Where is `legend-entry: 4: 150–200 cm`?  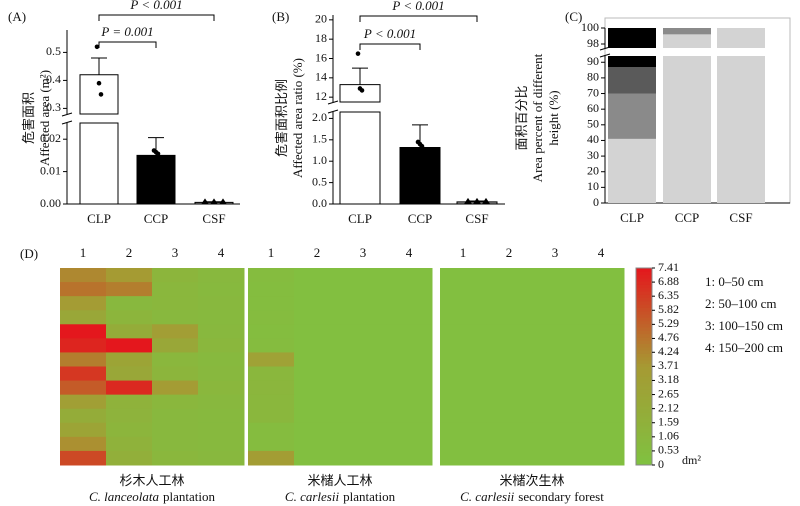
legend-entry: 4: 150–200 cm is located at coordinates (744, 347).